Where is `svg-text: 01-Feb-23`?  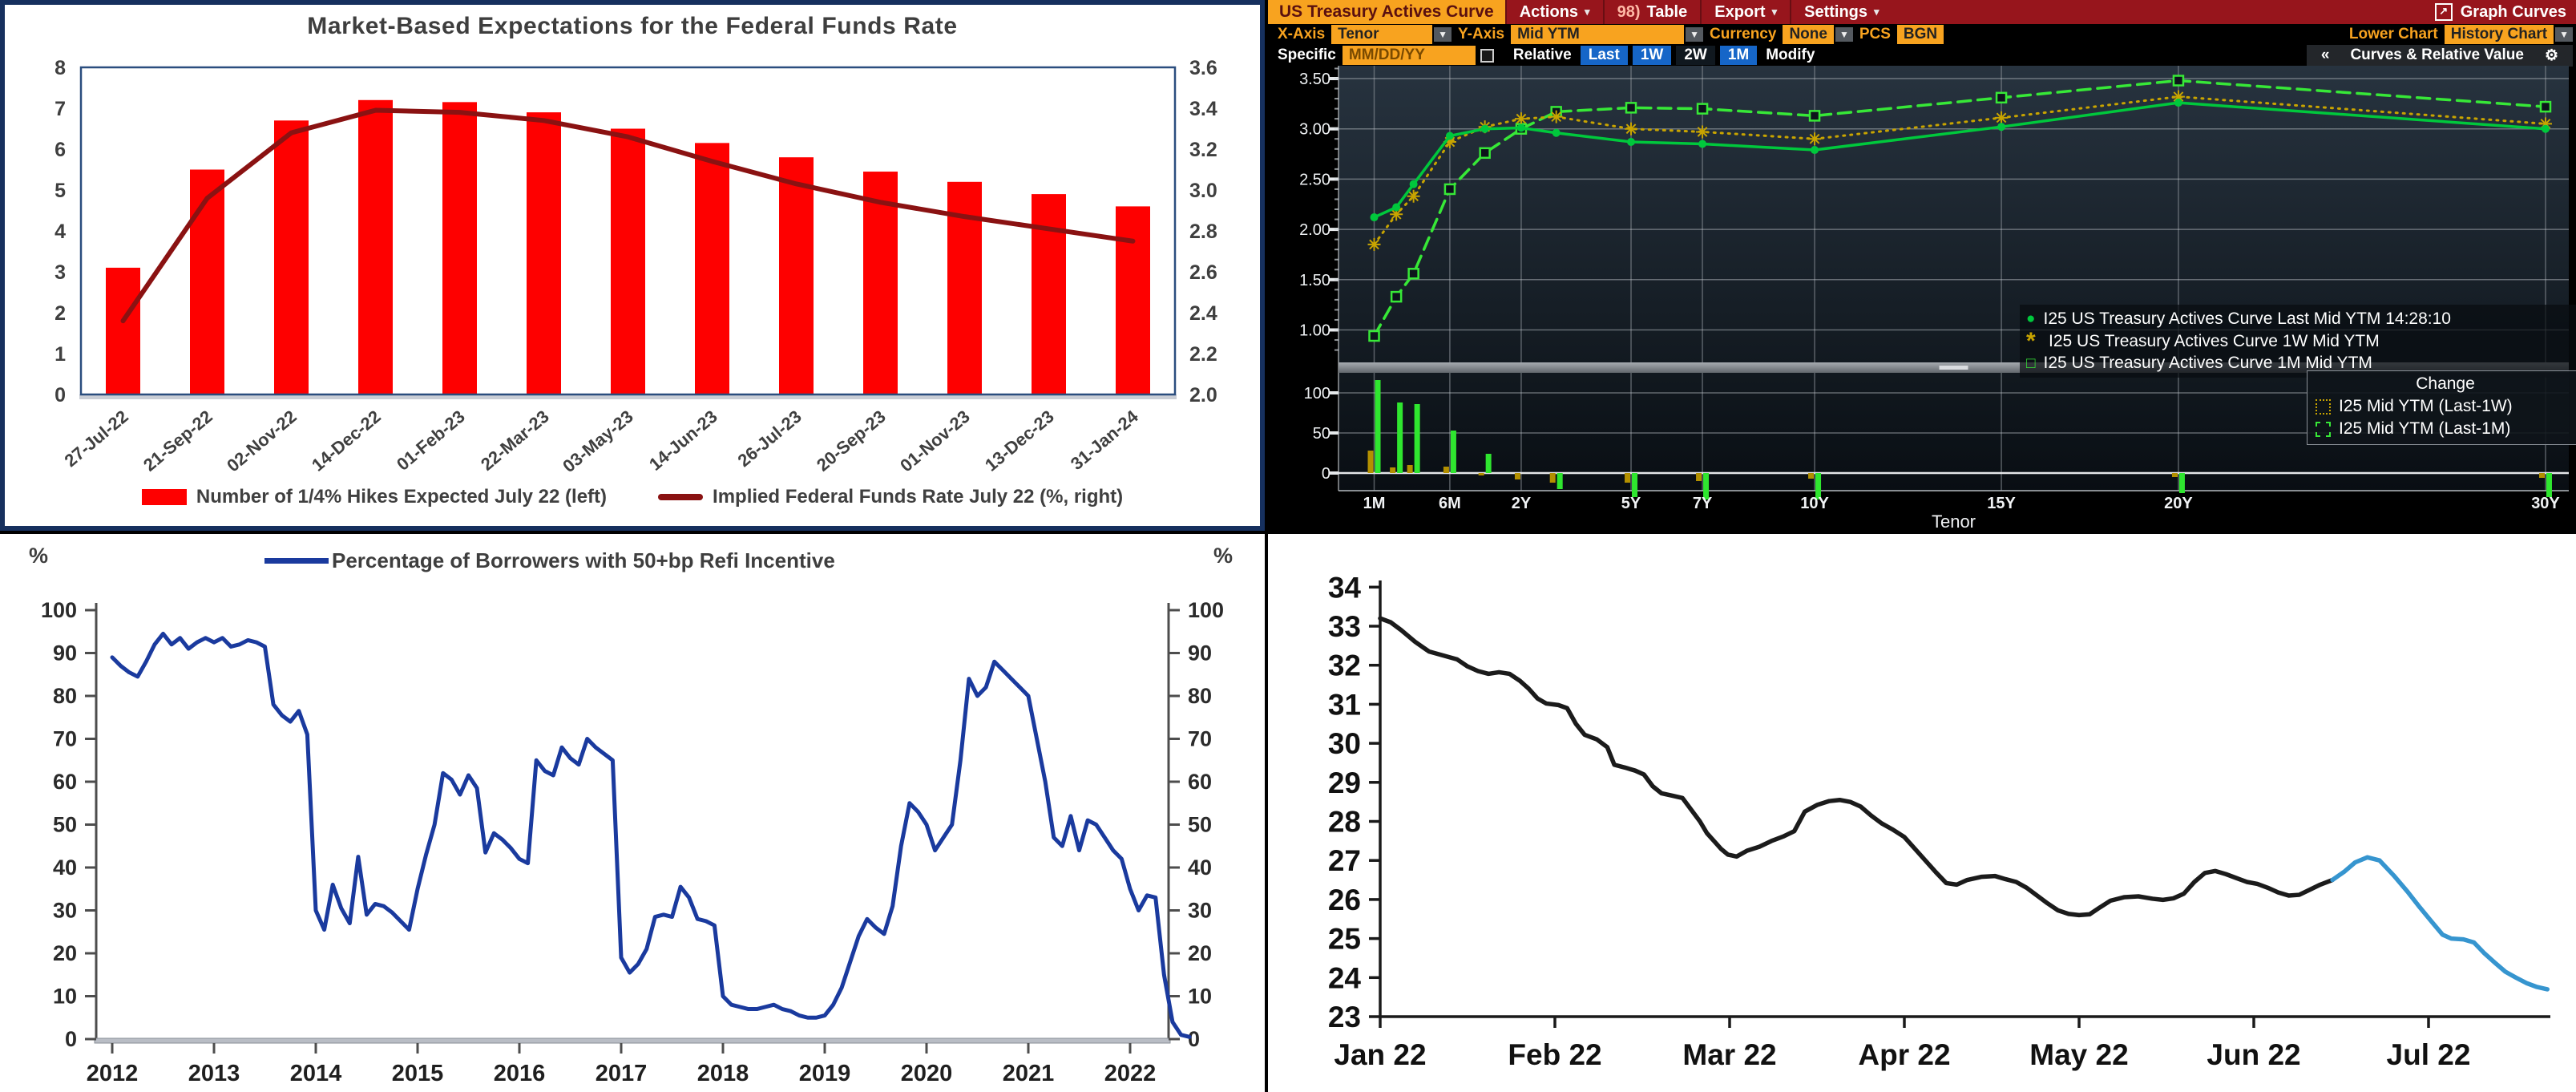 svg-text: 01-Feb-23 is located at coordinates (431, 440).